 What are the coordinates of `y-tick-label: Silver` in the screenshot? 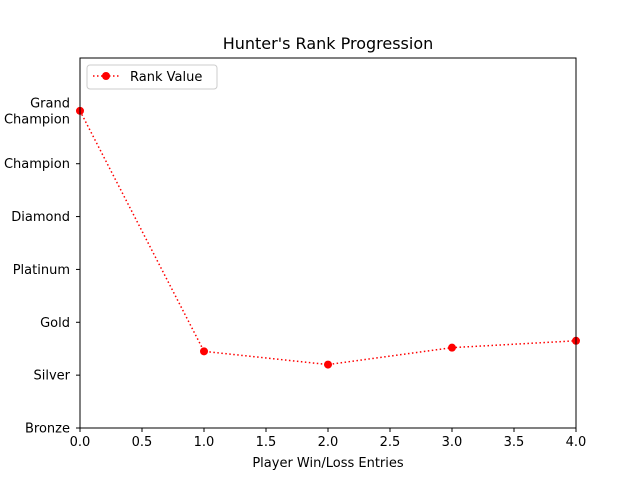 It's located at (51, 376).